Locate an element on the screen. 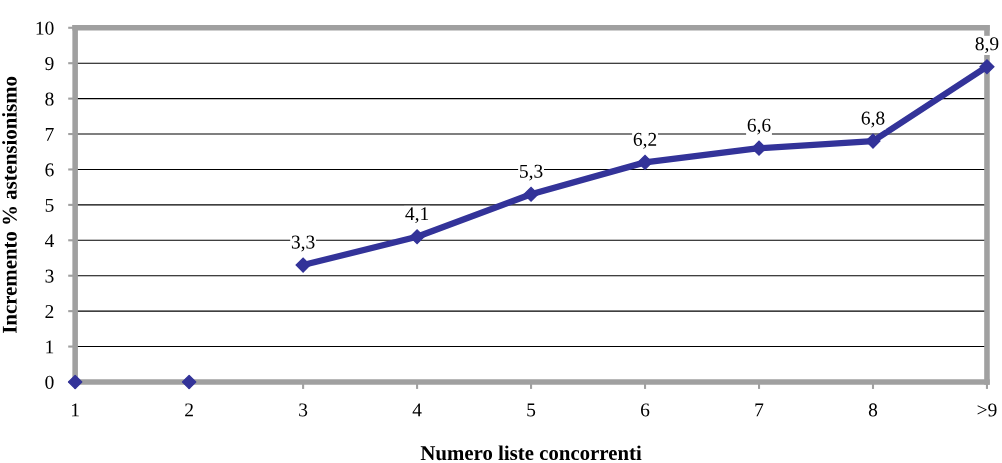 The height and width of the screenshot is (463, 1002). data-label: 3,3 is located at coordinates (303, 243).